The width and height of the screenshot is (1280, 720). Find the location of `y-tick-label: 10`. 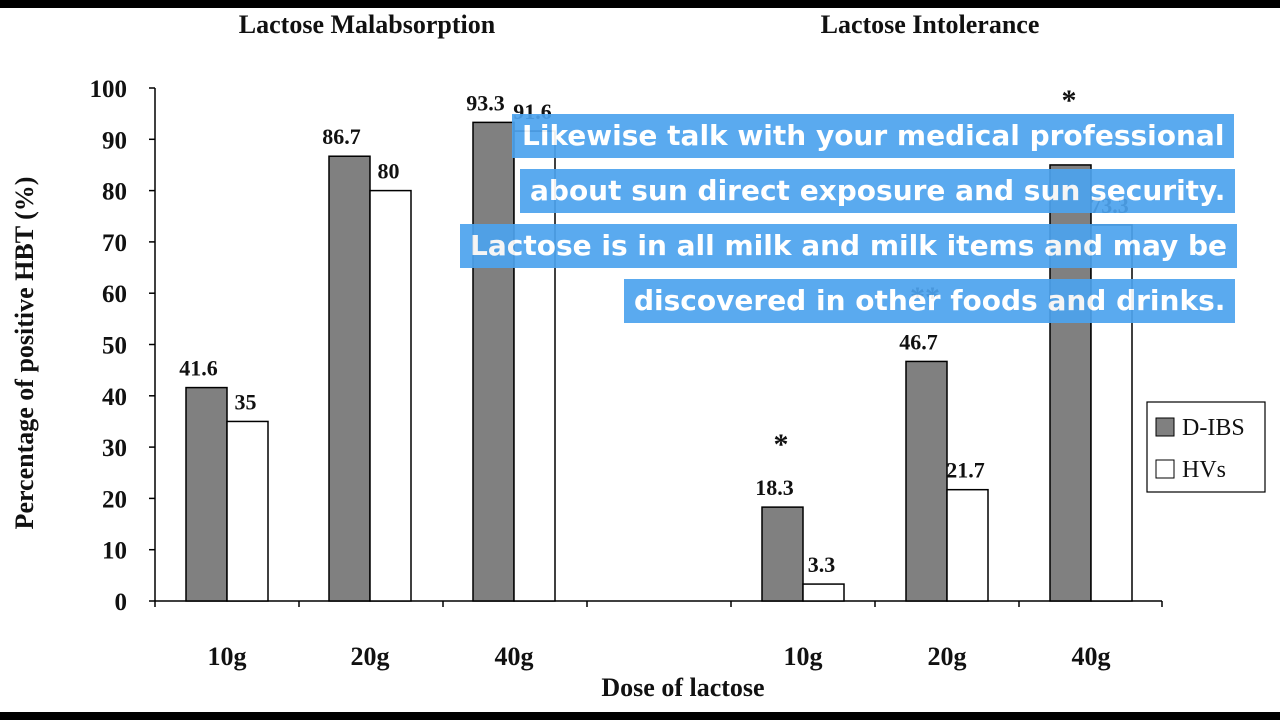

y-tick-label: 10 is located at coordinates (114, 551).